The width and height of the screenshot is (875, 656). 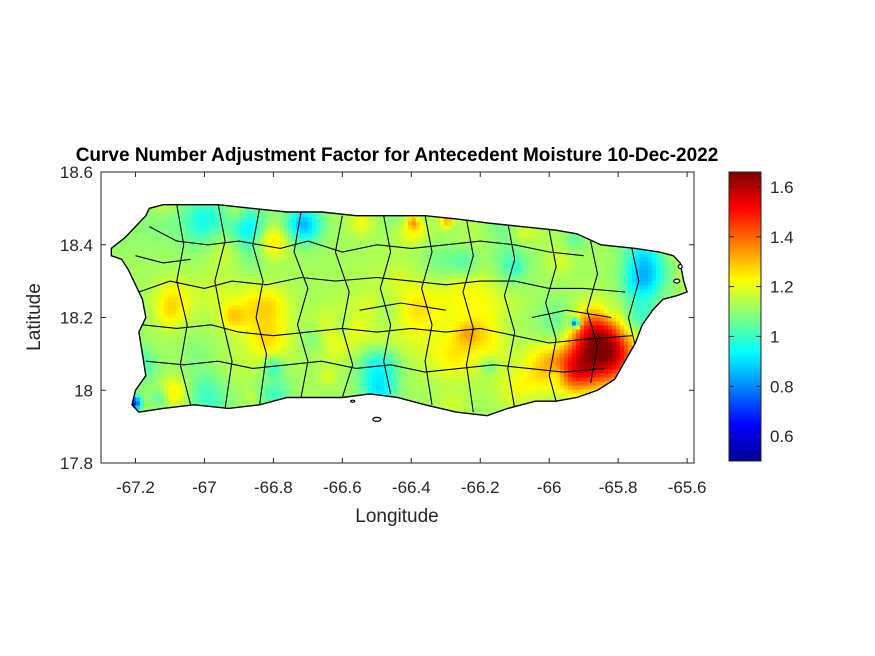 What do you see at coordinates (411, 487) in the screenshot?
I see `x-tick-label: -66.4` at bounding box center [411, 487].